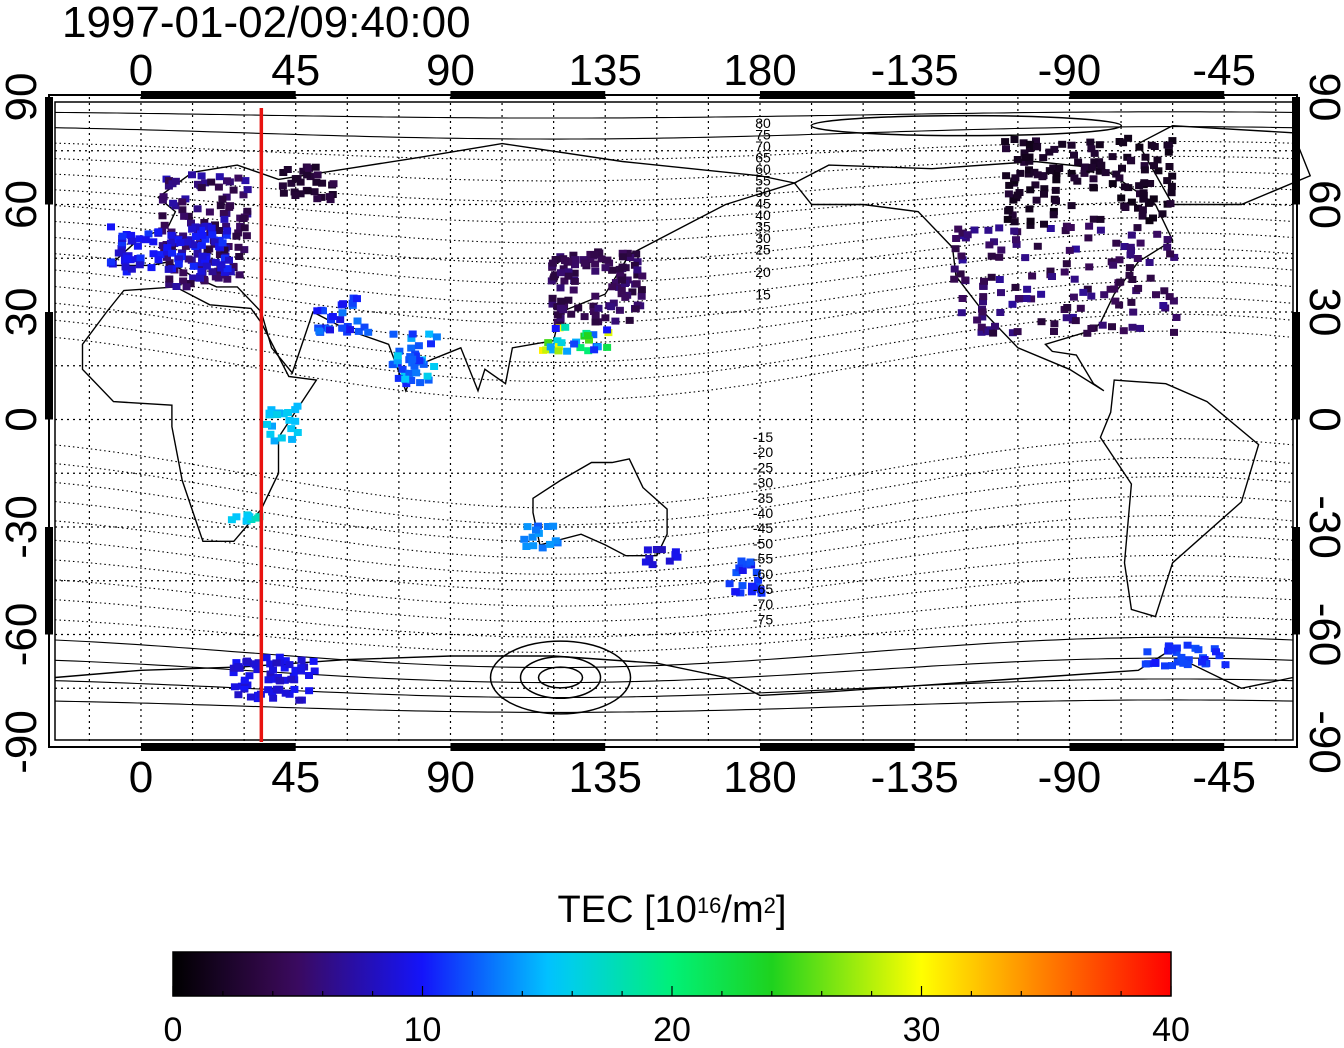 This screenshot has width=1344, height=1048. I want to click on contour-label: -60, so click(763, 574).